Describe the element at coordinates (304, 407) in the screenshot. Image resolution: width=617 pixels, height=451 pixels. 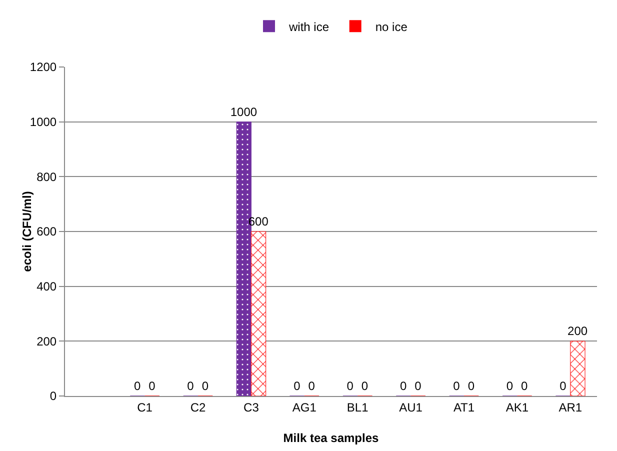
I see `x-tick-label: AG1` at that location.